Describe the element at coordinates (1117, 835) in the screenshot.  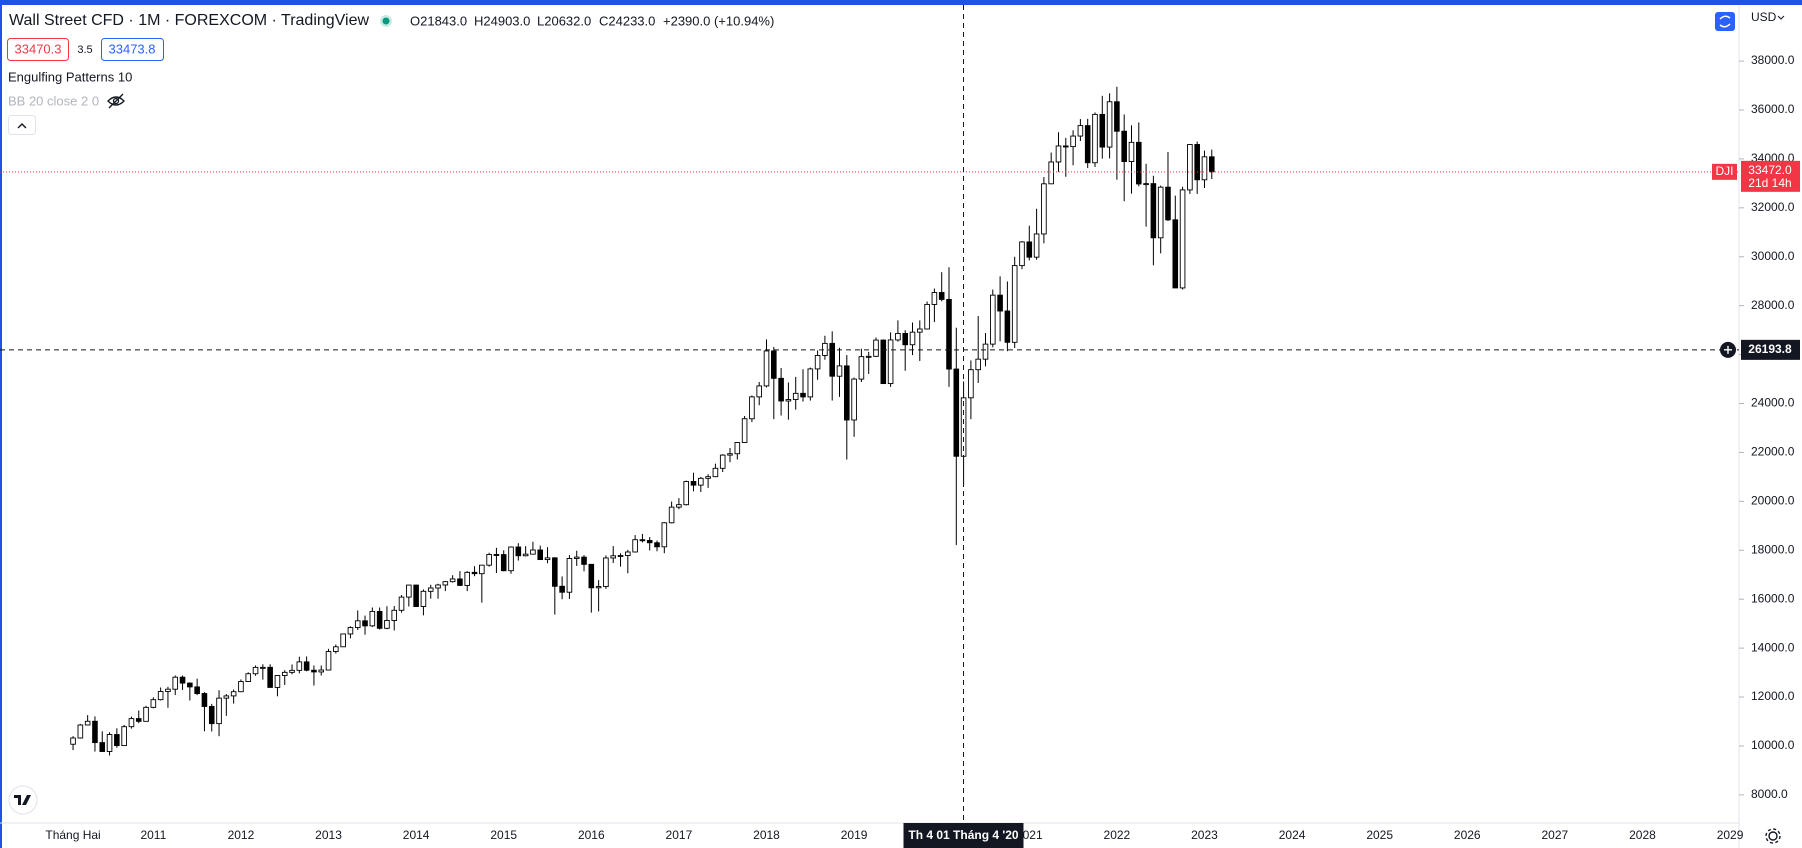
I see `x-tick-label: 2022` at that location.